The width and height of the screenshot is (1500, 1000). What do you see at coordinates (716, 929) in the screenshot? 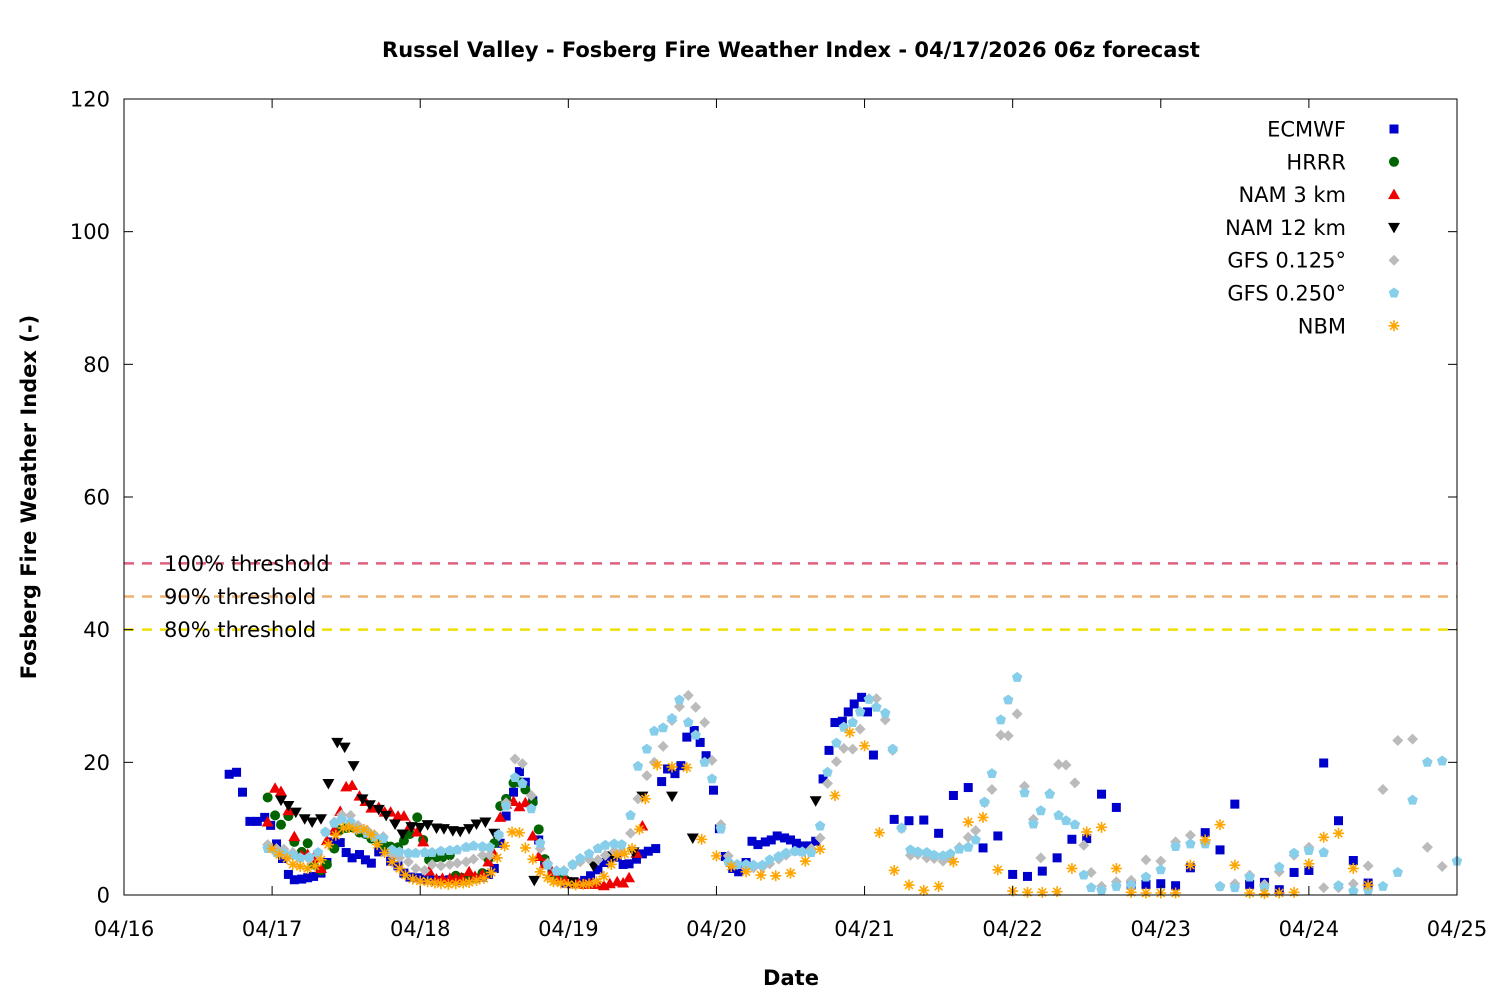
I see `x-tick-label-4: 04/20` at bounding box center [716, 929].